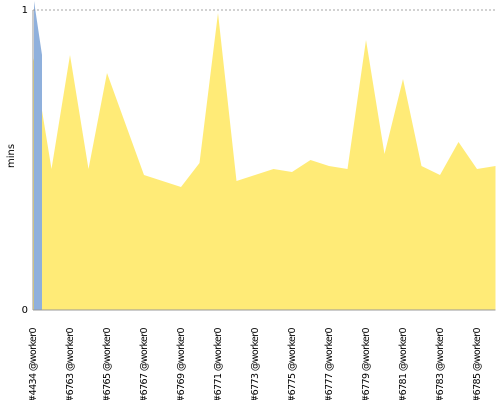  What do you see at coordinates (366, 363) in the screenshot?
I see `x-tick-label: #6779 @worker0` at bounding box center [366, 363].